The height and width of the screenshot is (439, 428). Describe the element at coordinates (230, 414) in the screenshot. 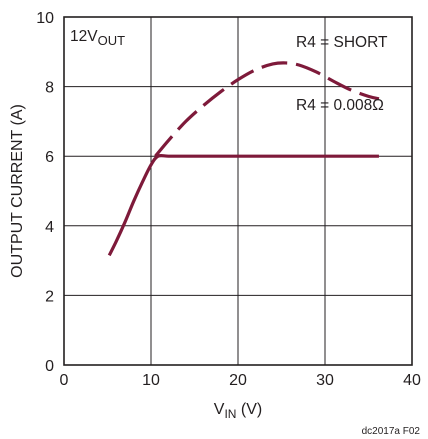

I see `x-axis-label-sub: IN` at that location.